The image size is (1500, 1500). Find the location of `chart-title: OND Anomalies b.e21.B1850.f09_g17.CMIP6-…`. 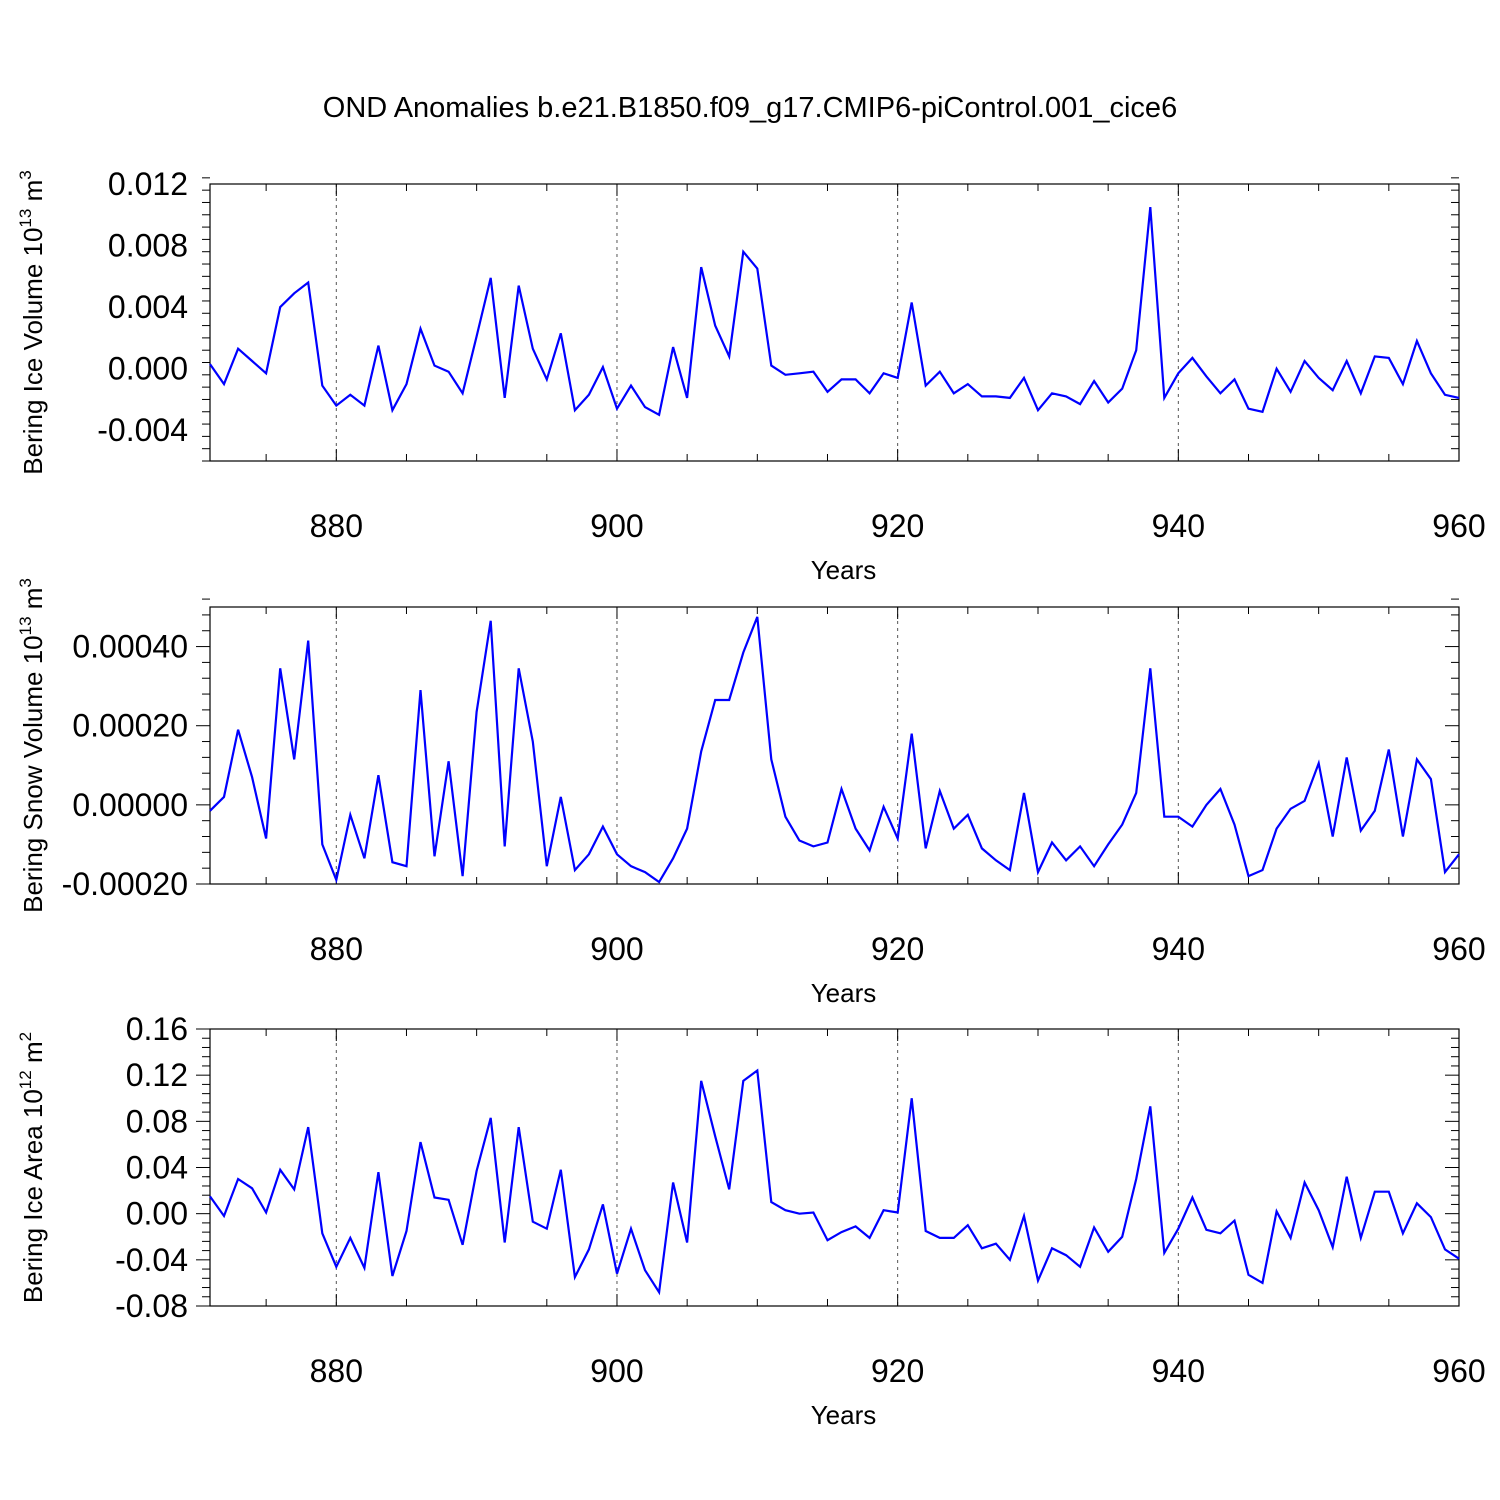

chart-title: OND Anomalies b.e21.B1850.f09_g17.CMIP6-… is located at coordinates (750, 108).